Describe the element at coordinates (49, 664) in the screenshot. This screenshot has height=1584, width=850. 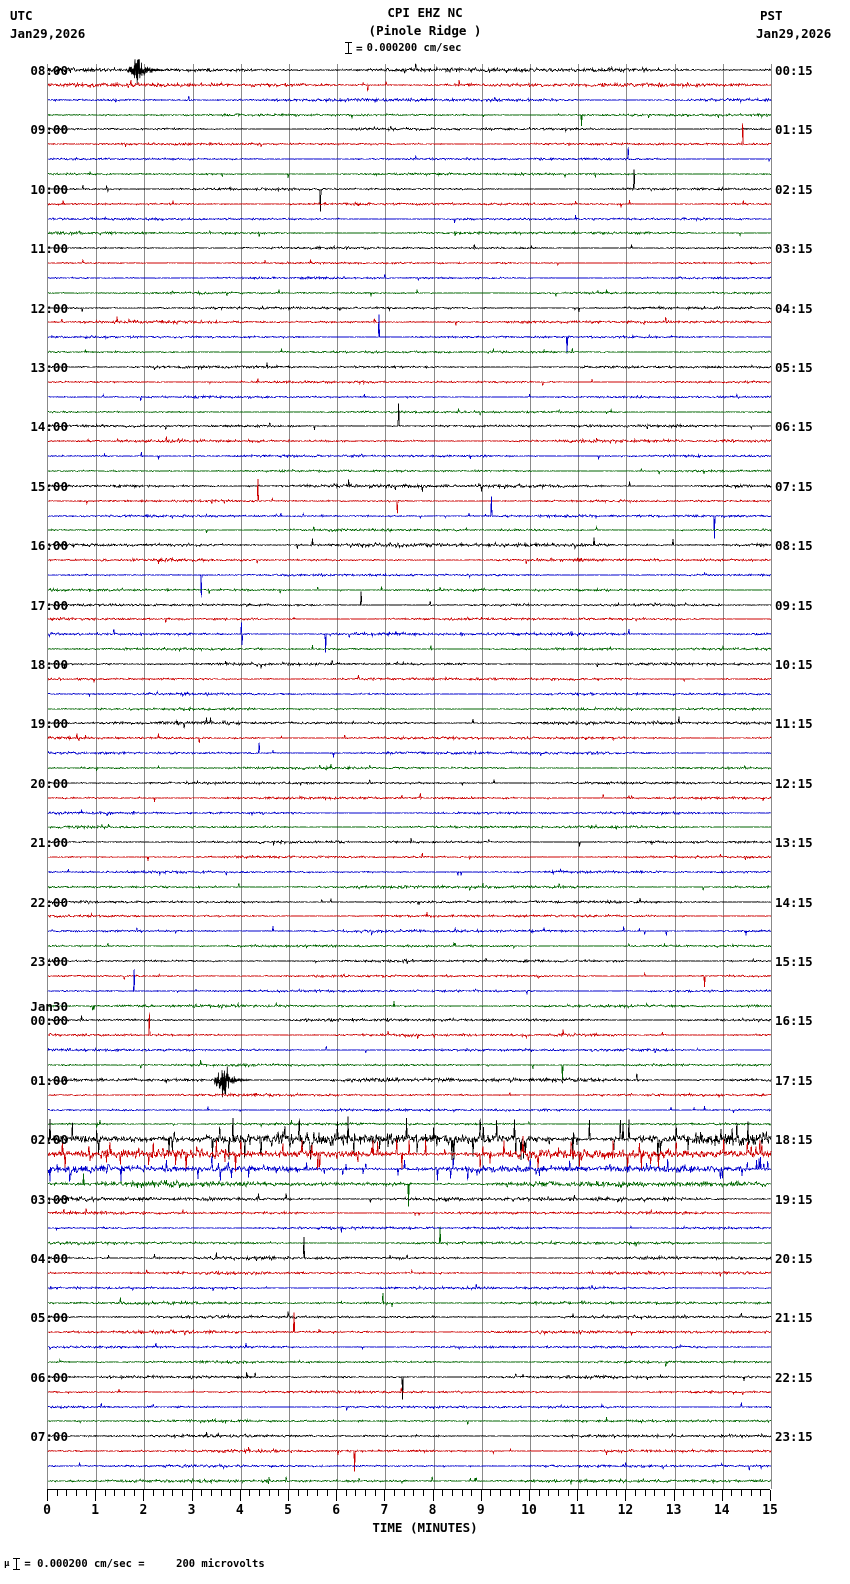
I see `utc-time-label-1800: 18:00` at that location.